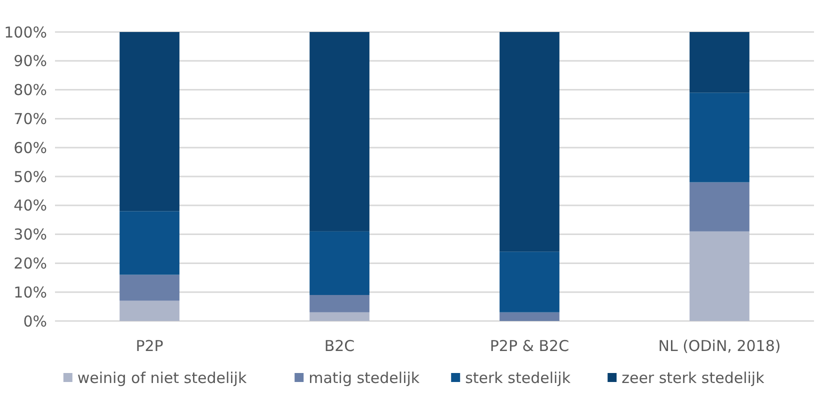  Describe the element at coordinates (30, 235) in the screenshot. I see `y-tick-label: 30%` at that location.